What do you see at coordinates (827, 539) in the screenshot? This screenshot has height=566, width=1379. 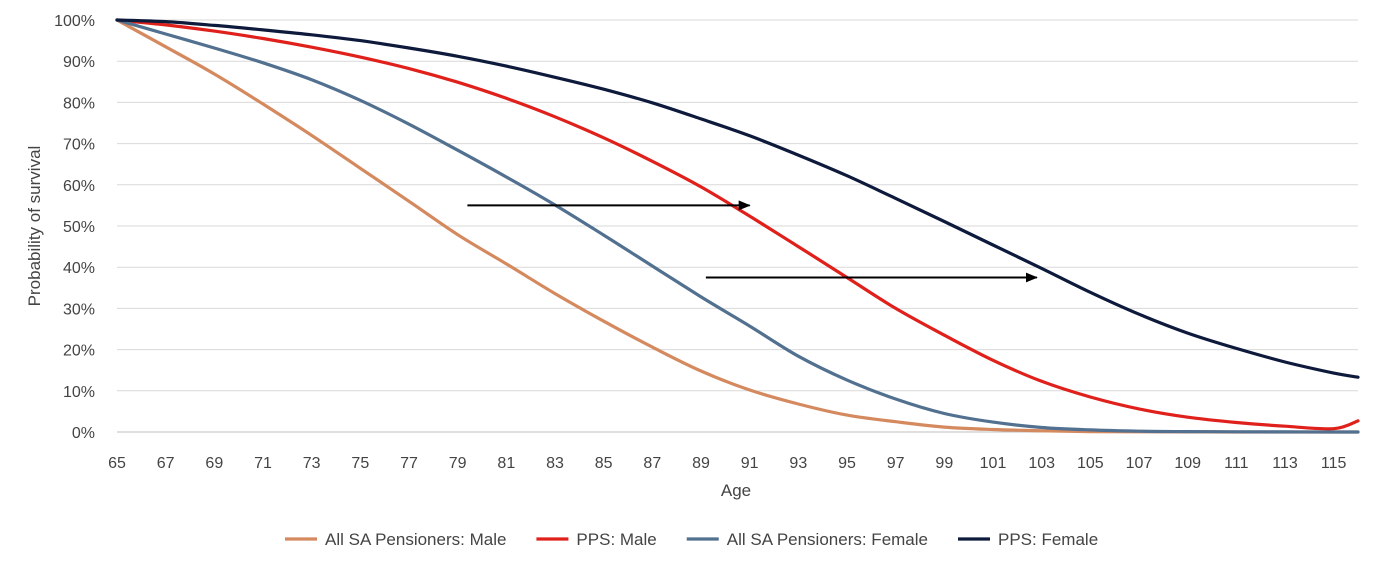 I see `legend-label: All SA Pensioners: Female` at bounding box center [827, 539].